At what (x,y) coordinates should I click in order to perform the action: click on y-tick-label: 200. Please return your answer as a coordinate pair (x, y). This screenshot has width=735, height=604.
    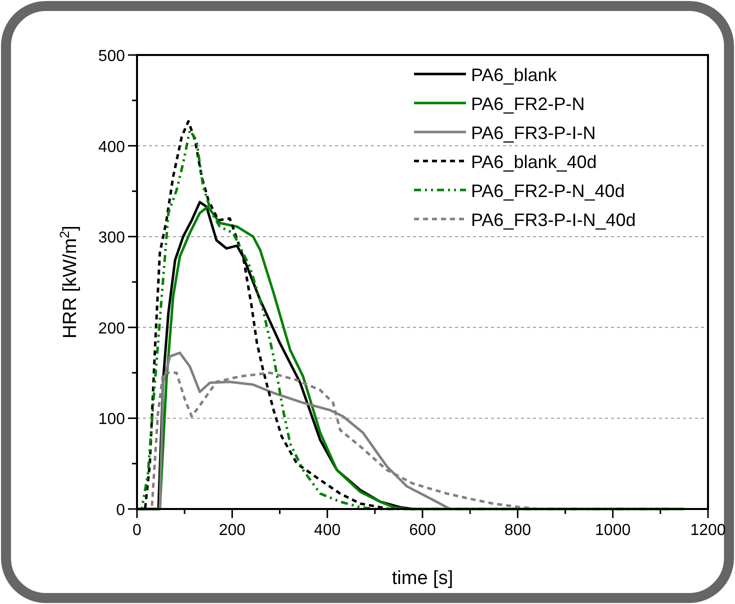
    Looking at the image, I should click on (112, 329).